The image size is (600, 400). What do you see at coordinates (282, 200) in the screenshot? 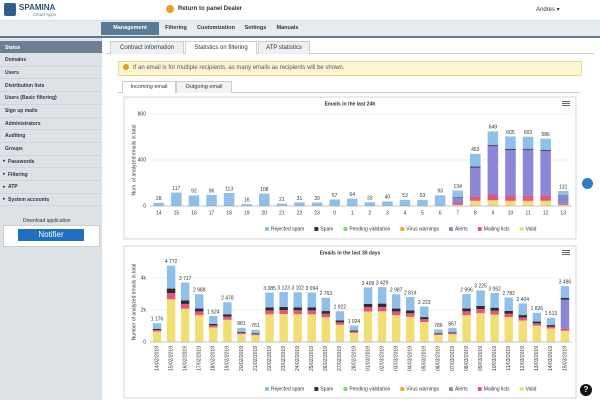
I see `total-label: 21` at bounding box center [282, 200].